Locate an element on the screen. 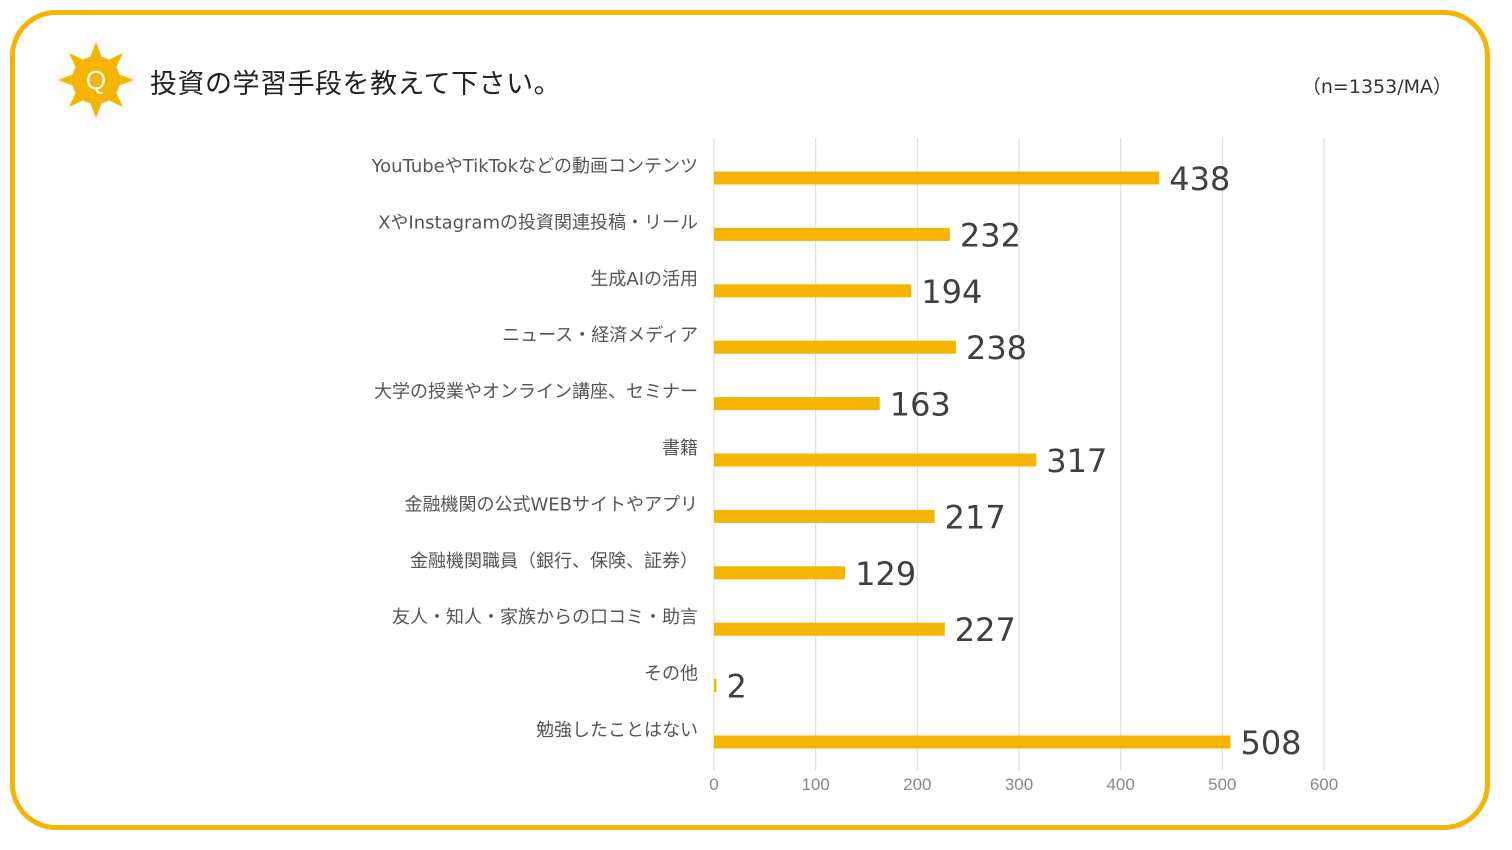 The width and height of the screenshot is (1512, 850). sample-note: （n=1353/MA） is located at coordinates (1376, 87).